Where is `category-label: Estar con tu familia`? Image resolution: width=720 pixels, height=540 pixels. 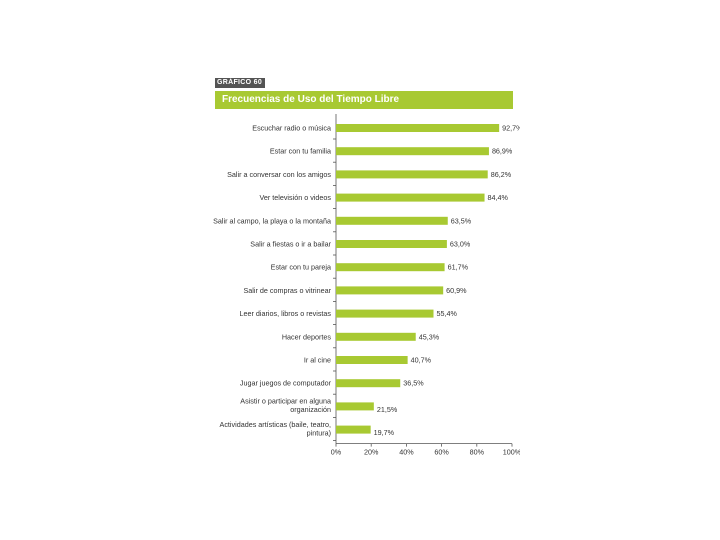 category-label: Estar con tu familia is located at coordinates (300, 151).